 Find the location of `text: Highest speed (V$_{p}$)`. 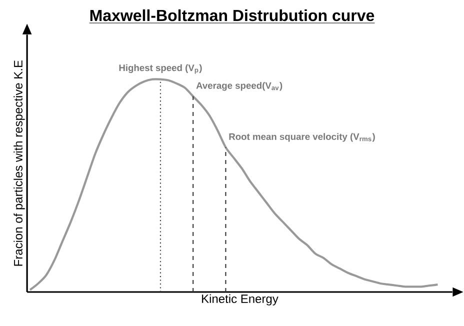

text: Highest speed (V$_{p}$) is located at coordinates (160, 69).